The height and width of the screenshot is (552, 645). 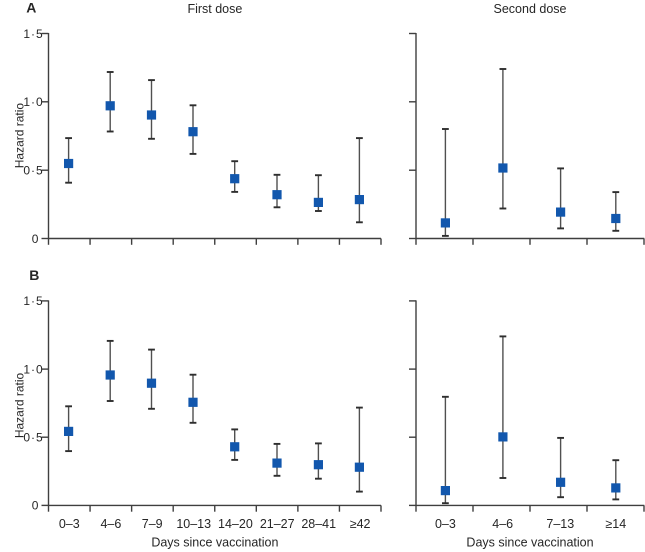 What do you see at coordinates (360, 524) in the screenshot?
I see `svg-text: ≥42` at bounding box center [360, 524].